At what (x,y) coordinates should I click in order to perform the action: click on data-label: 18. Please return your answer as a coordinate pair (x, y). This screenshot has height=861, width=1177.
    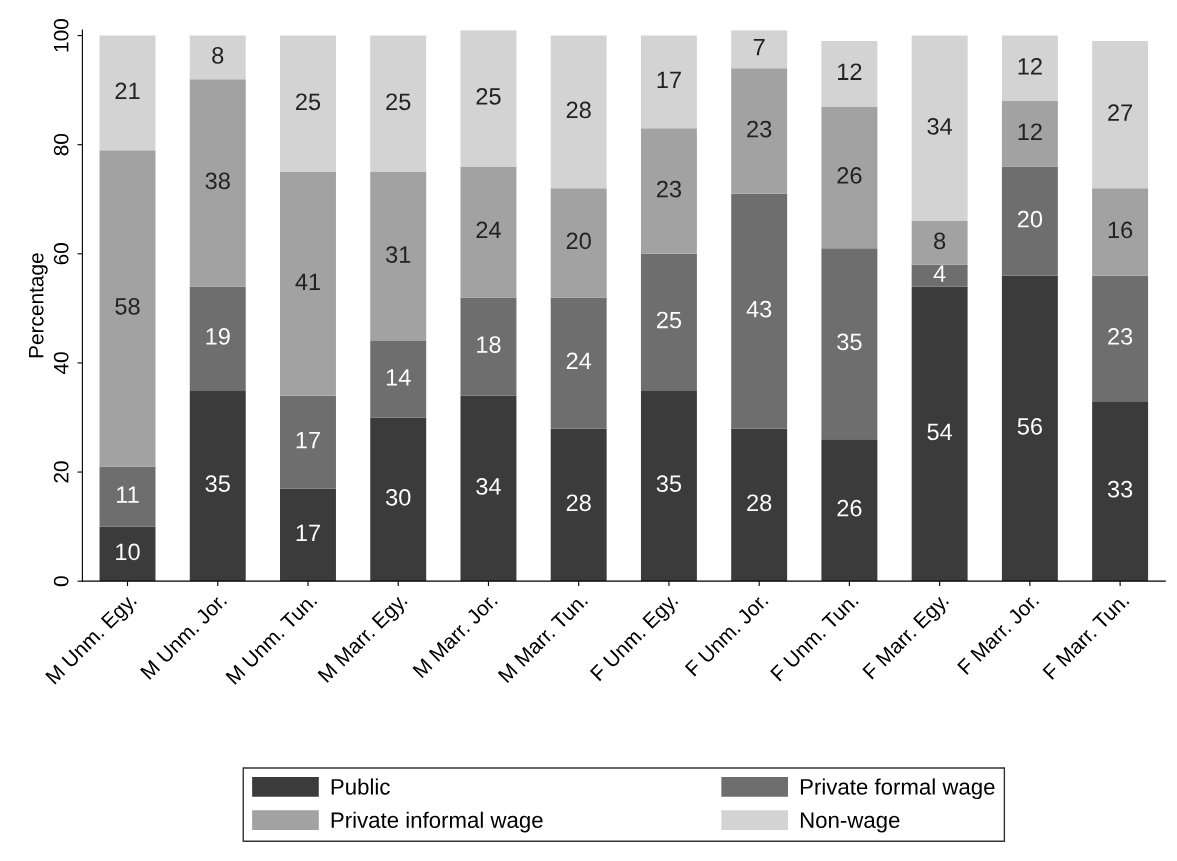
    Looking at the image, I should click on (489, 344).